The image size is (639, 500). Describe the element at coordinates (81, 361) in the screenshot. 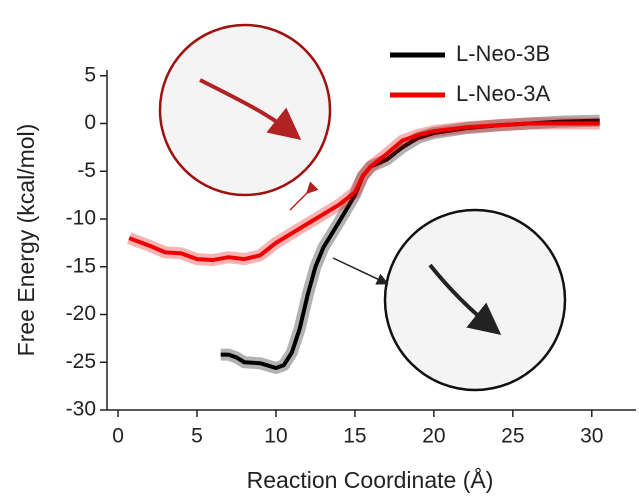

I see `y-tick-label: -25` at that location.